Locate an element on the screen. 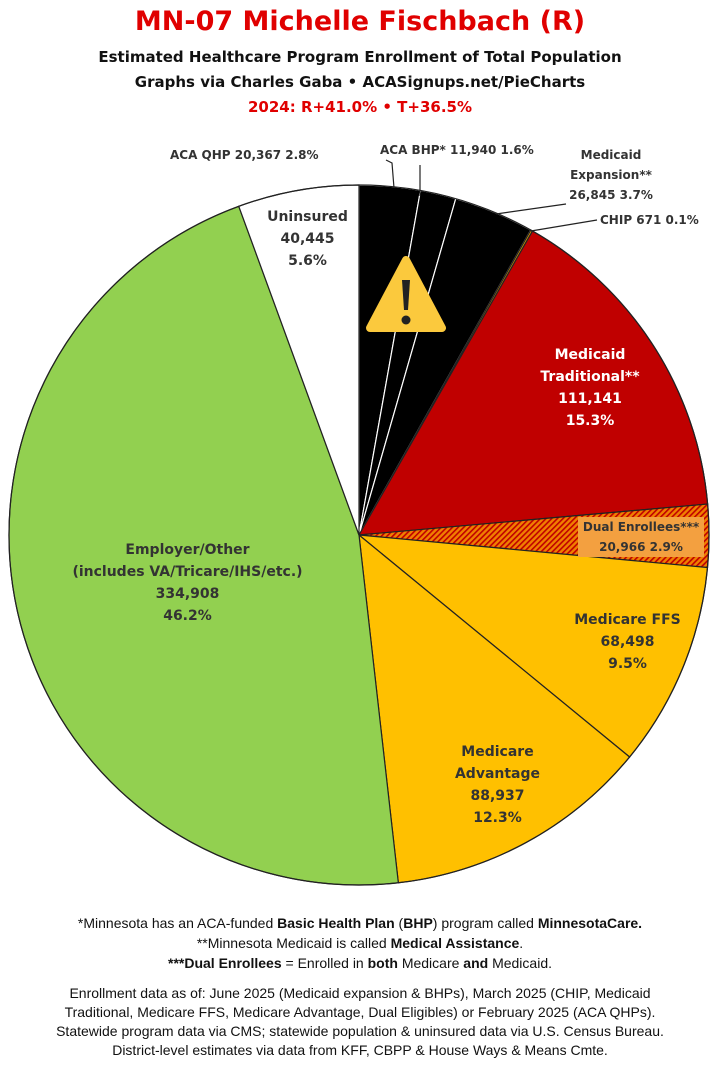  callout-line-medicaid-expansion is located at coordinates (531, 209).